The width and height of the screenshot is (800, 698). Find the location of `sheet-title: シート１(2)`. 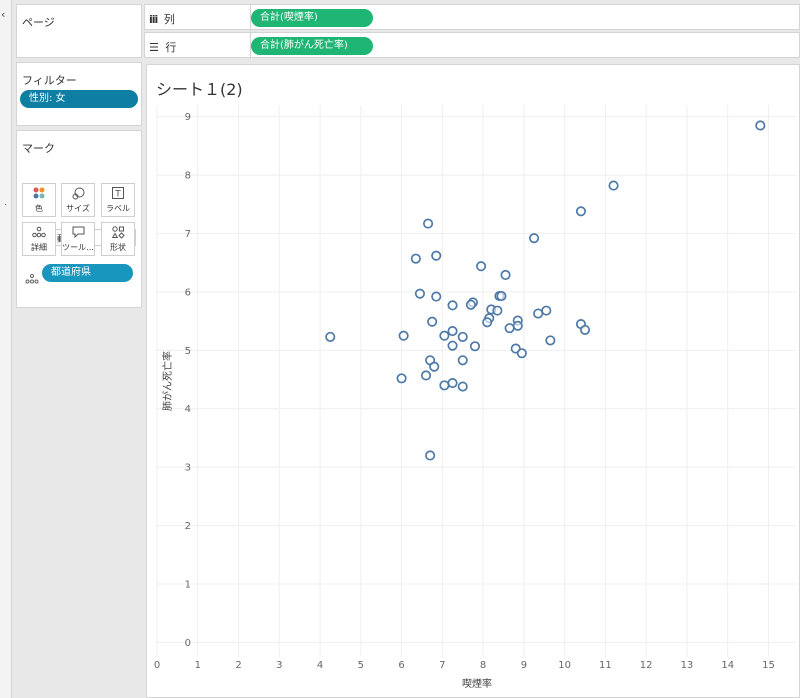

sheet-title: シート１(2) is located at coordinates (199, 89).